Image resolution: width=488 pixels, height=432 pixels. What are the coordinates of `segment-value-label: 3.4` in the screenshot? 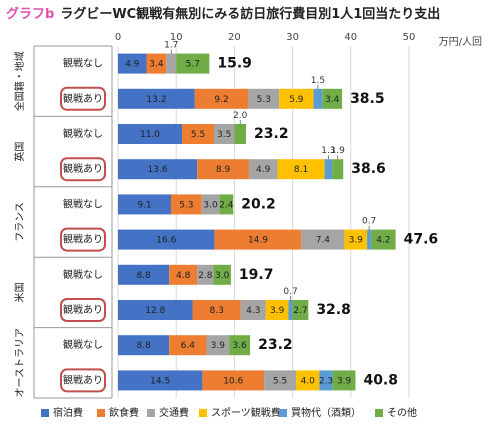 It's located at (156, 65).